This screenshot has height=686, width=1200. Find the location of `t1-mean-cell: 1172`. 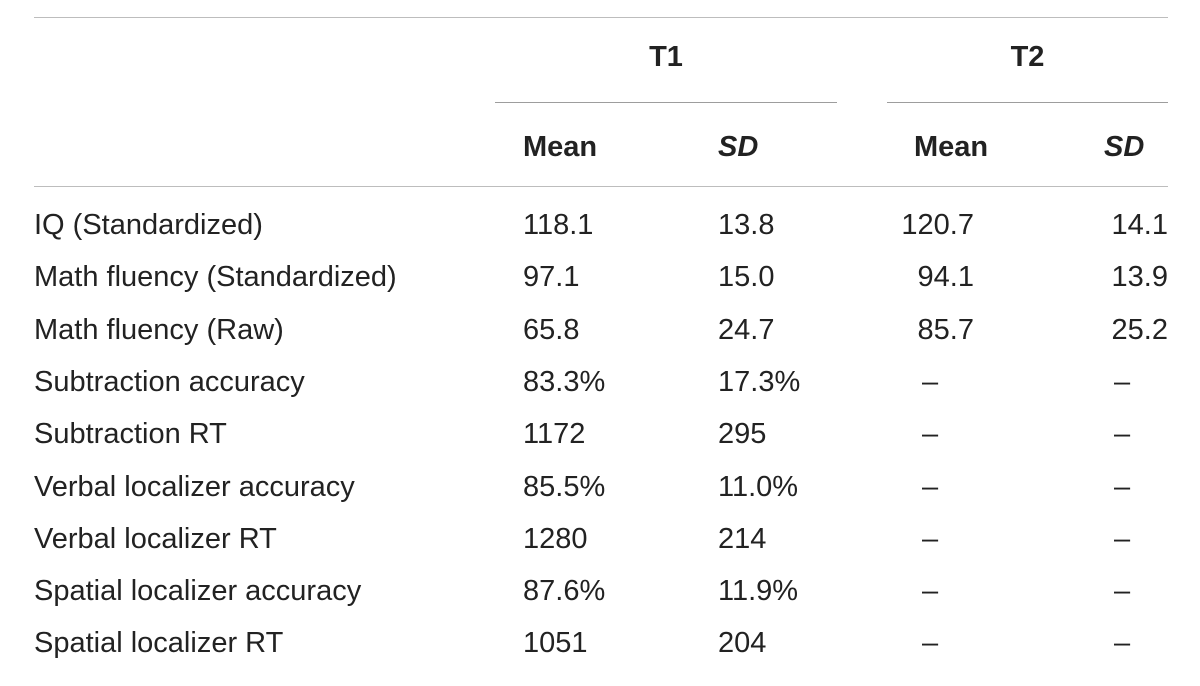

t1-mean-cell: 1172 is located at coordinates (554, 434).